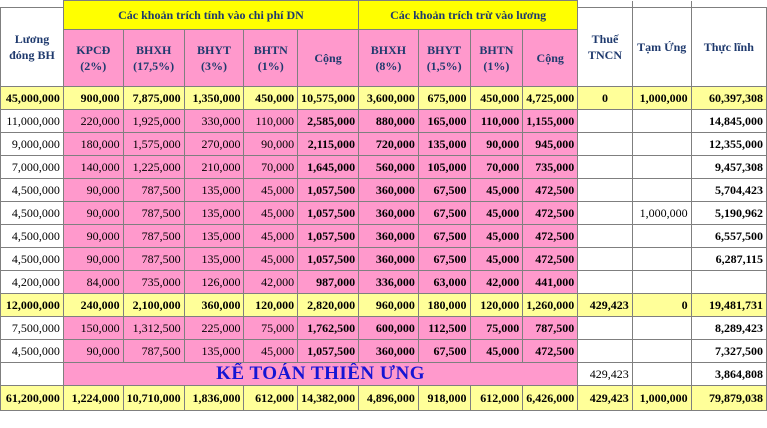 Image resolution: width=767 pixels, height=428 pixels. Describe the element at coordinates (728, 97) in the screenshot. I see `table-cell: 60,397,308` at that location.